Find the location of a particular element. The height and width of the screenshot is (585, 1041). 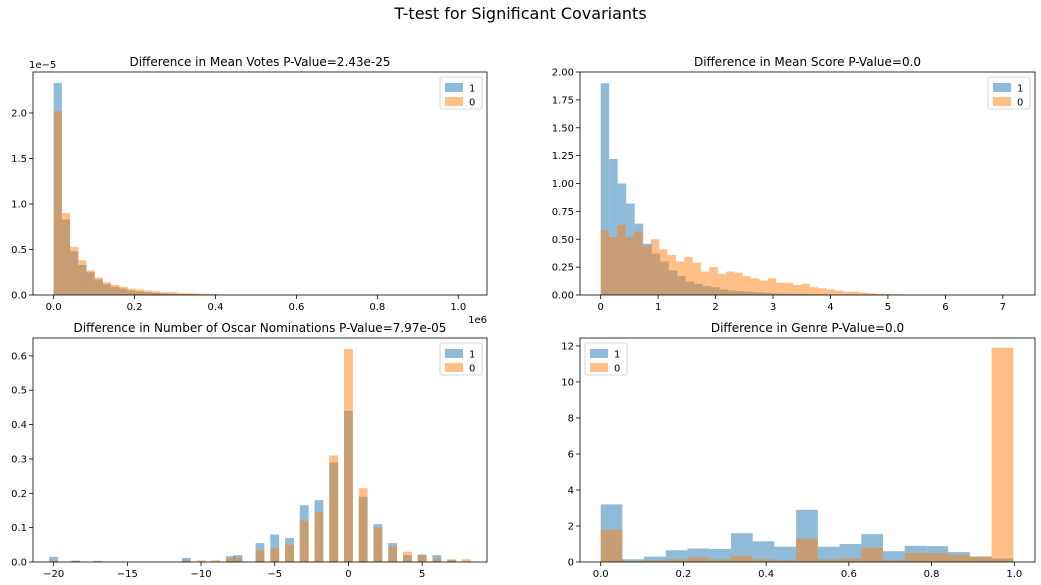

y-tick-label: 0.25 is located at coordinates (563, 268).